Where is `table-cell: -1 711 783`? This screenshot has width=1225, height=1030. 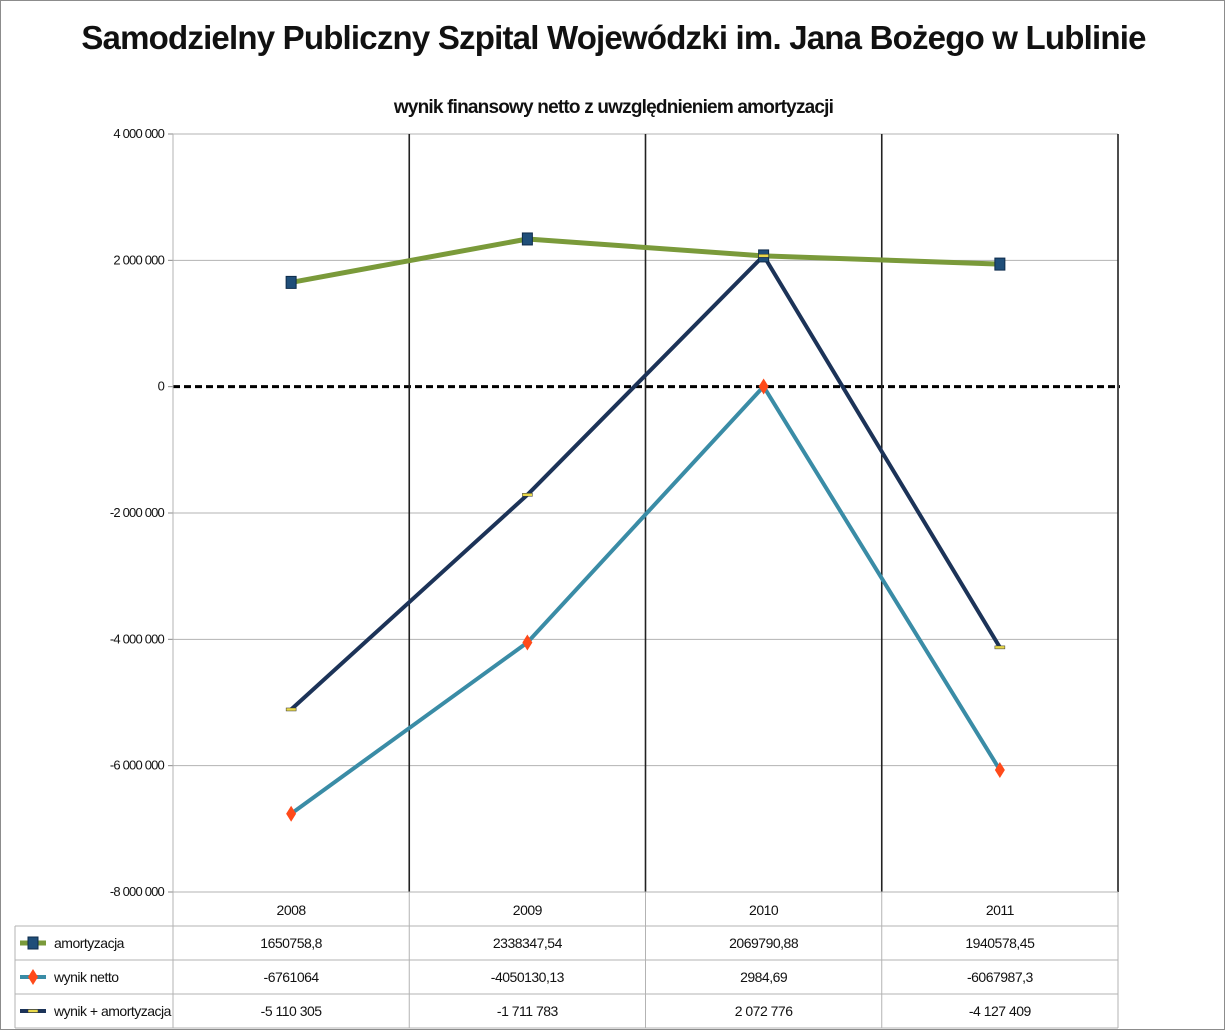
table-cell: -1 711 783 is located at coordinates (528, 1011).